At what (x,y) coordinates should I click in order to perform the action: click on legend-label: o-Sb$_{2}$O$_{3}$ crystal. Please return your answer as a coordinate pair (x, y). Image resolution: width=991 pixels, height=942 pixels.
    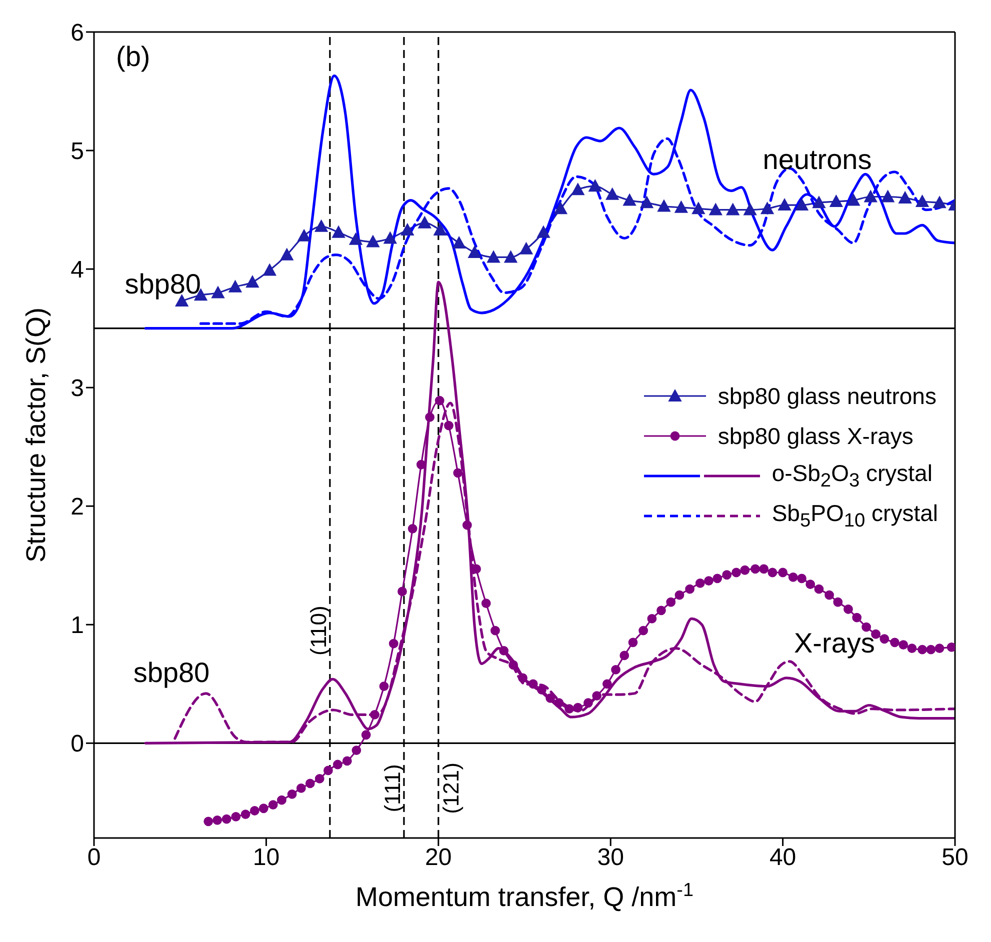
    Looking at the image, I should click on (852, 476).